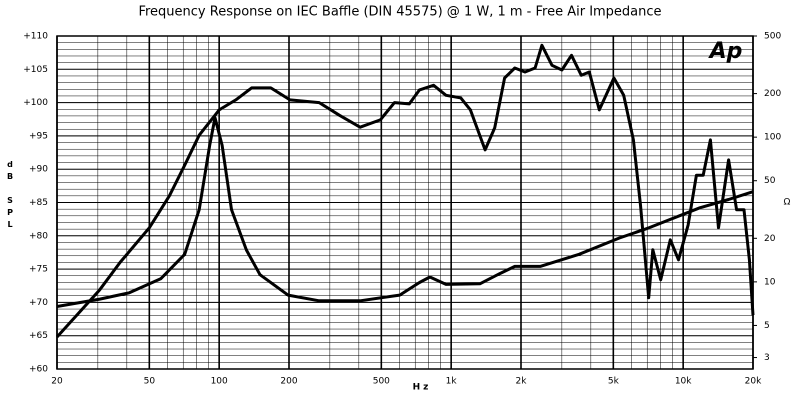 Image resolution: width=800 pixels, height=400 pixels. What do you see at coordinates (35, 103) in the screenshot?
I see `y-tick-label: +100` at bounding box center [35, 103].